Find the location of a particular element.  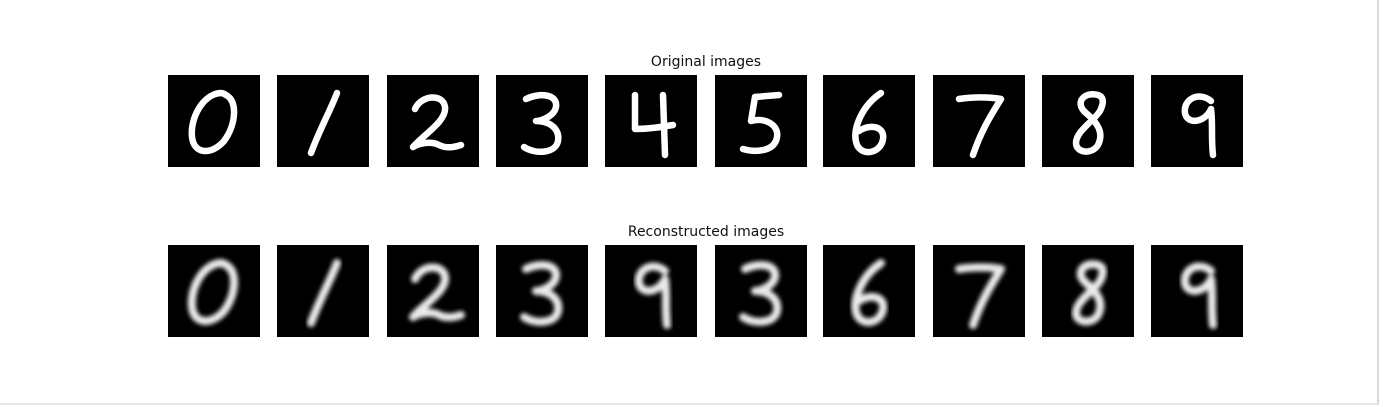

reconstructed-digit-2-image is located at coordinates (437, 292).